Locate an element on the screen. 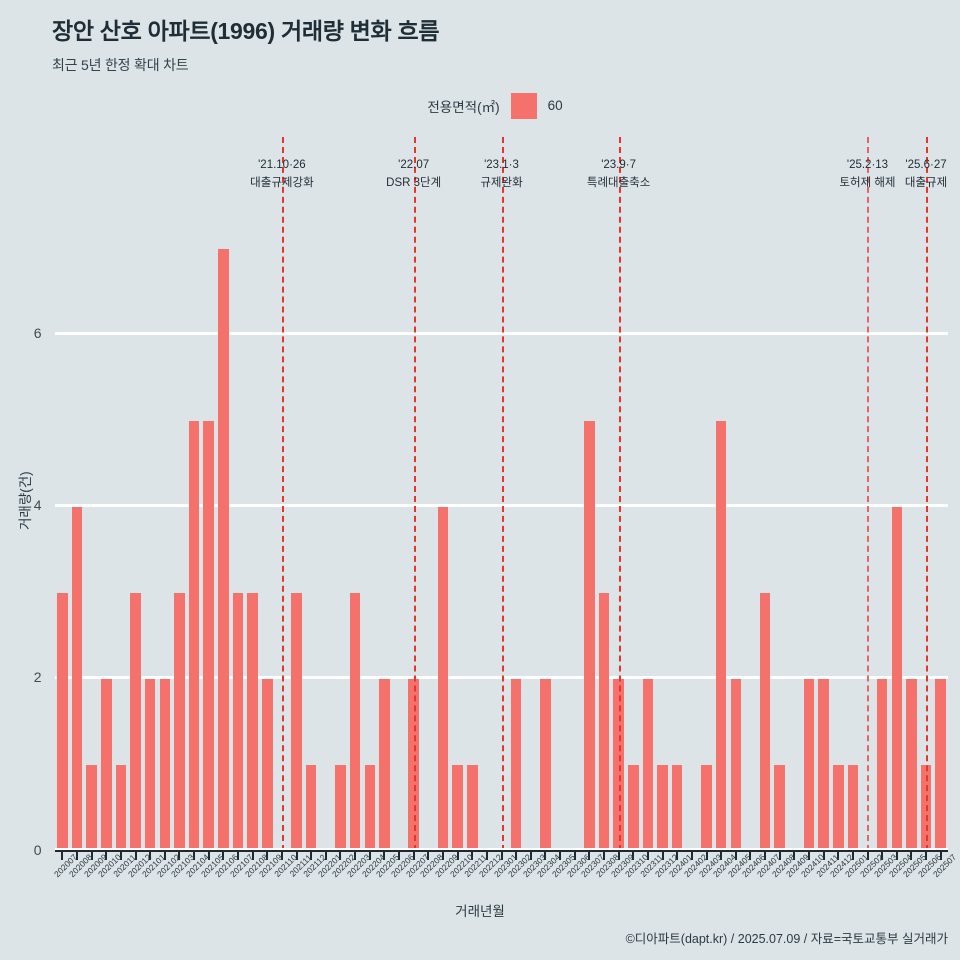 The height and width of the screenshot is (960, 960). event-date: '25.6·27 is located at coordinates (926, 165).